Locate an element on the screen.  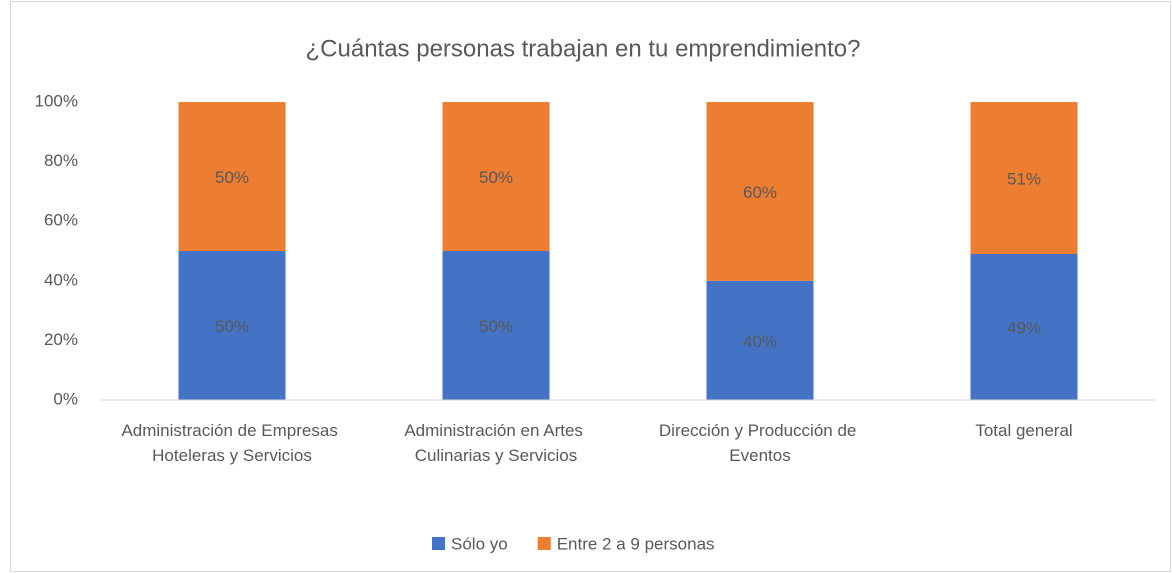
x-tick-label-line: Eventos is located at coordinates (759, 455).